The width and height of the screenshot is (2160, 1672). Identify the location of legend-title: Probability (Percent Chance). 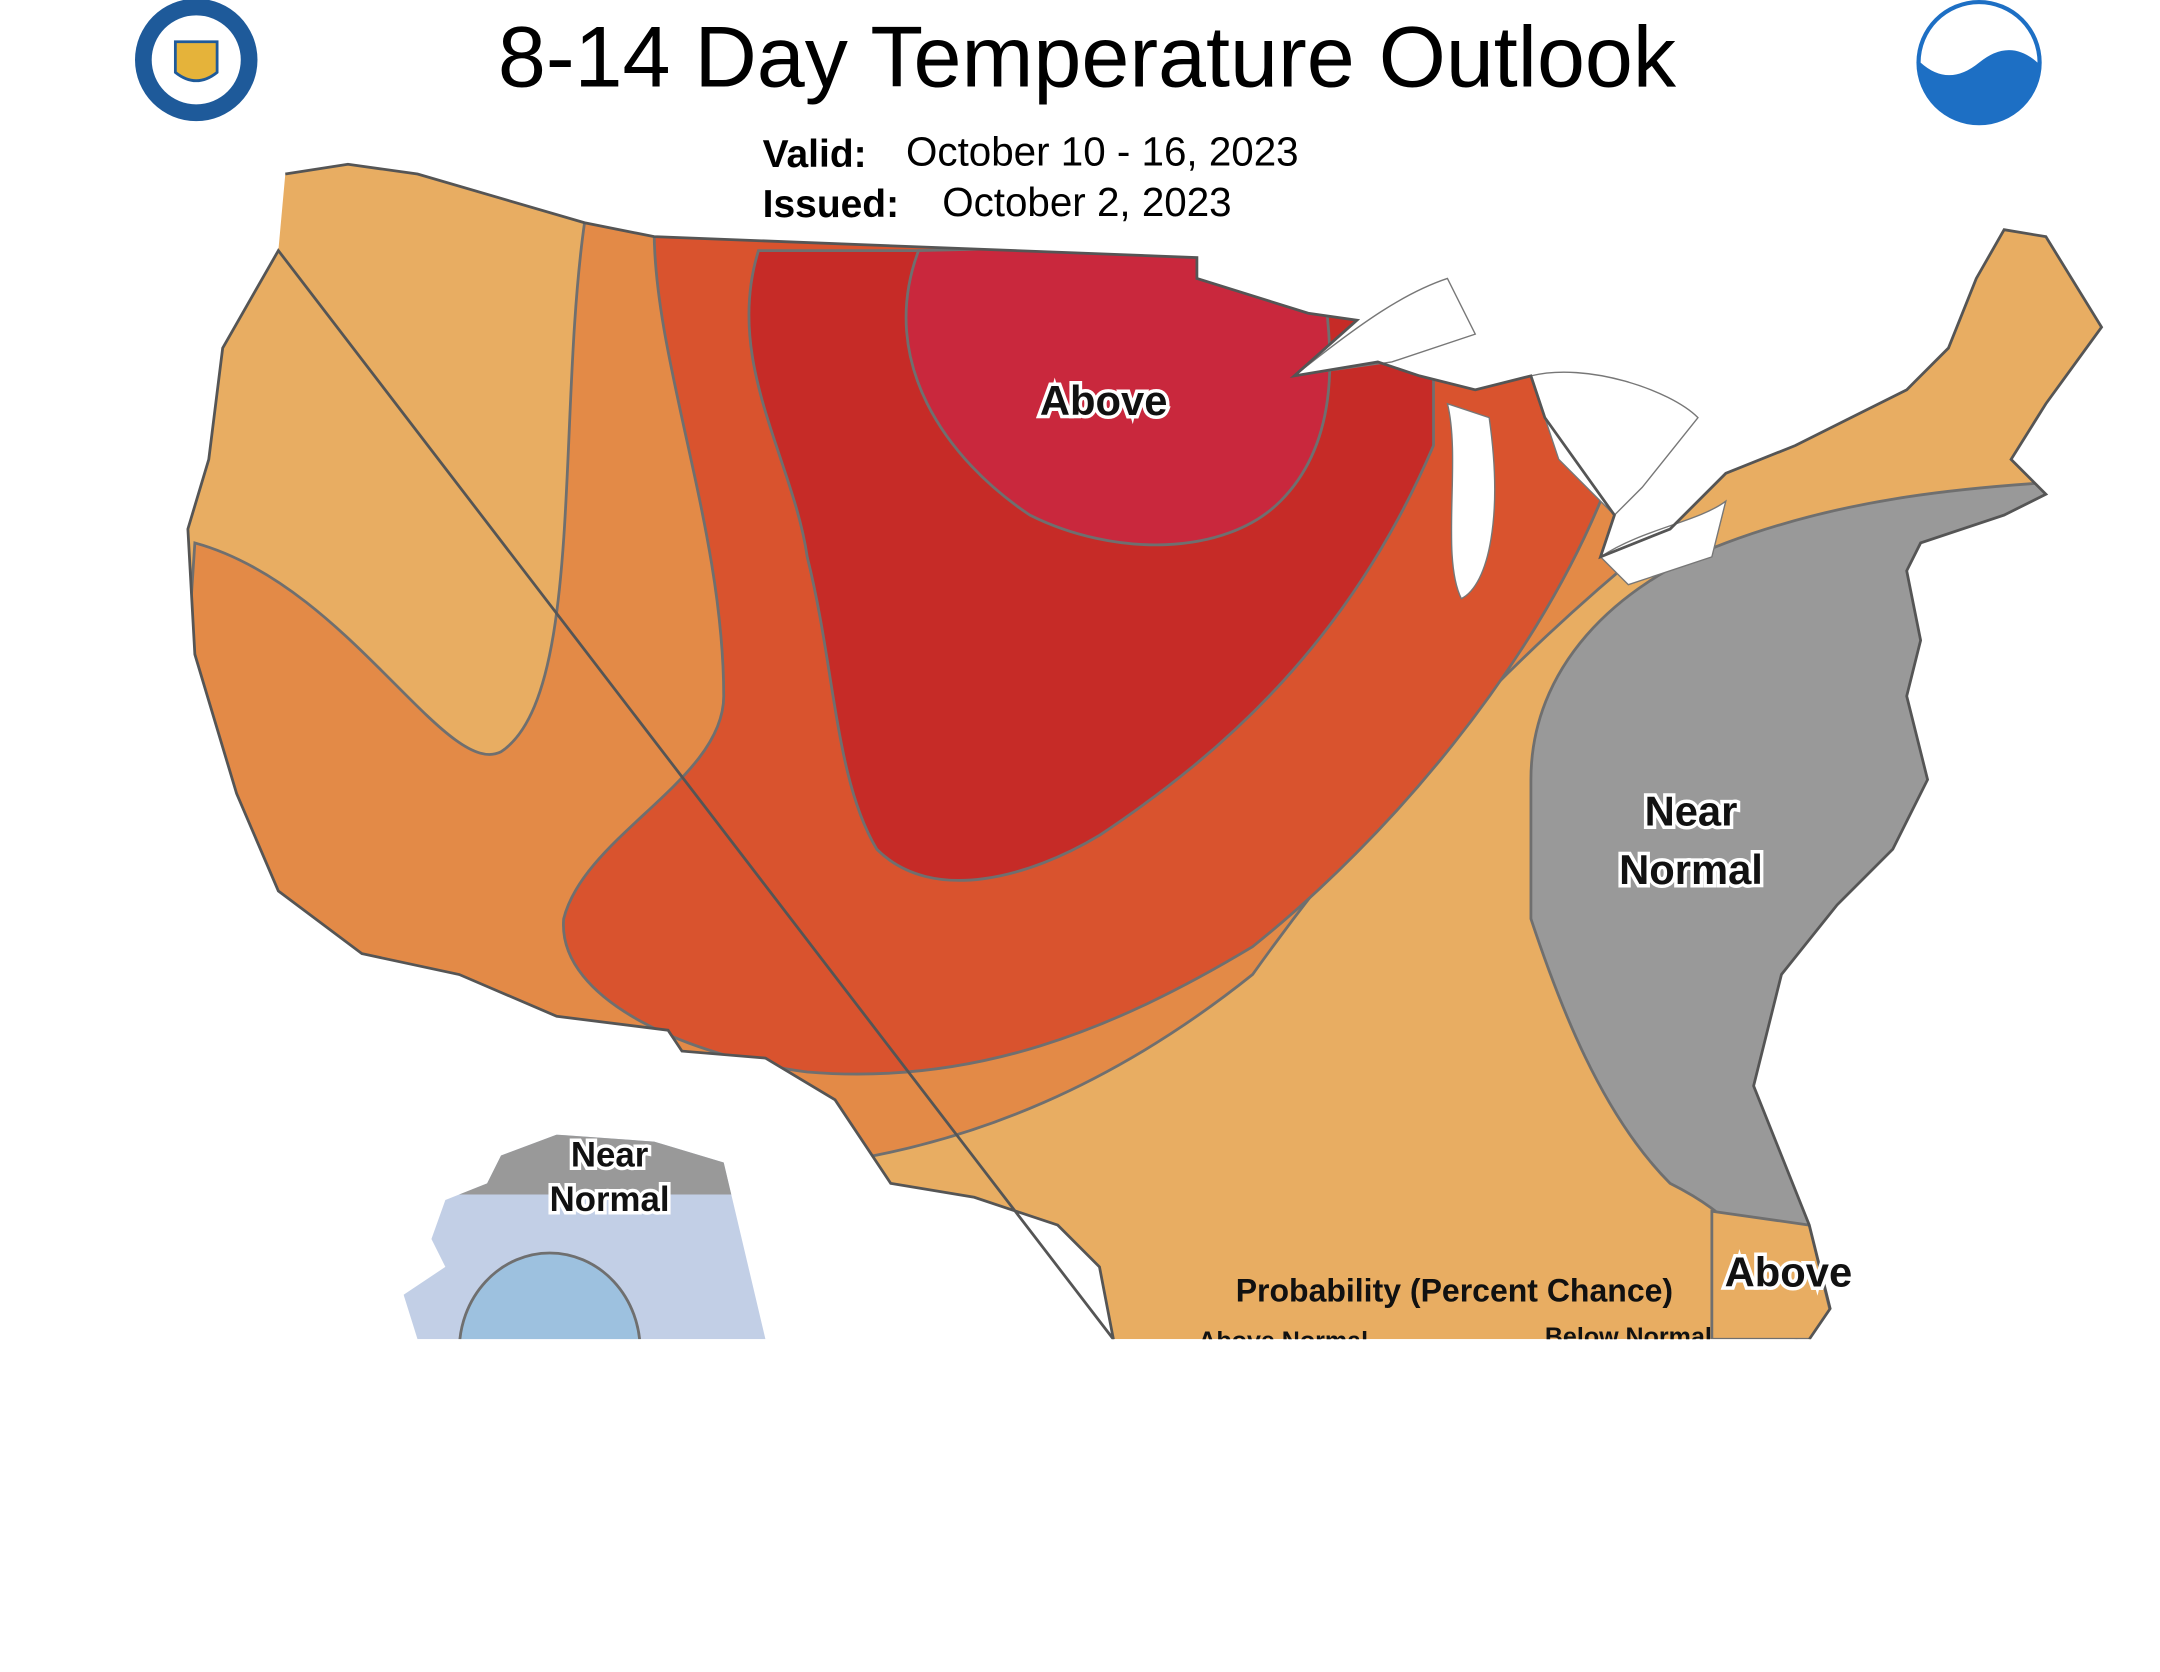
(1454, 1291).